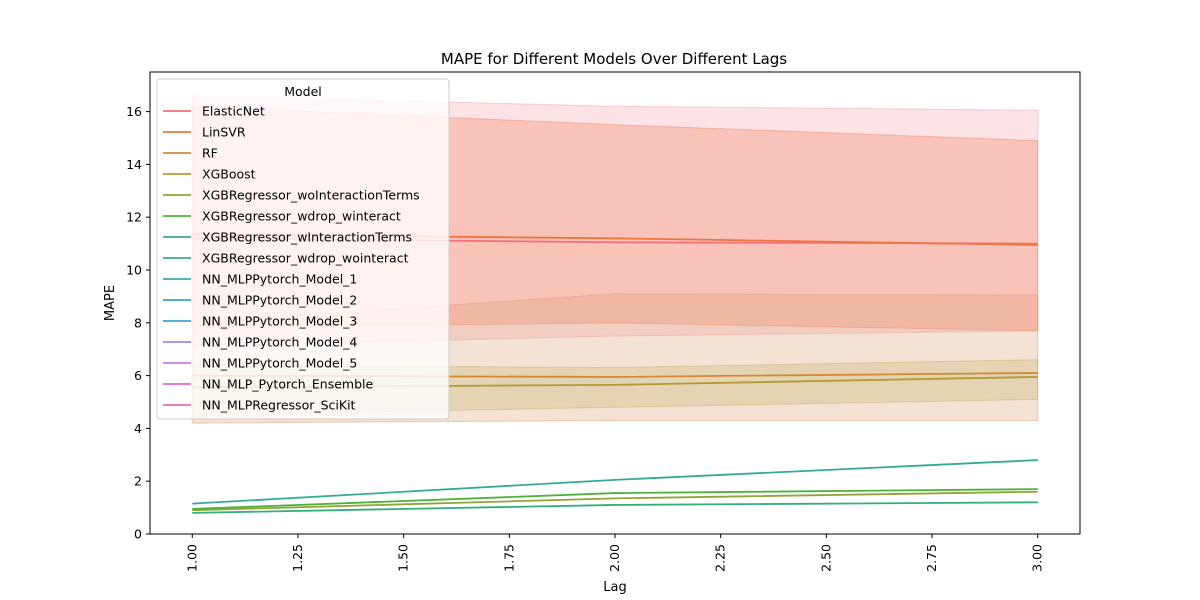 The image size is (1200, 600). Describe the element at coordinates (303, 91) in the screenshot. I see `legend-title: Model` at that location.